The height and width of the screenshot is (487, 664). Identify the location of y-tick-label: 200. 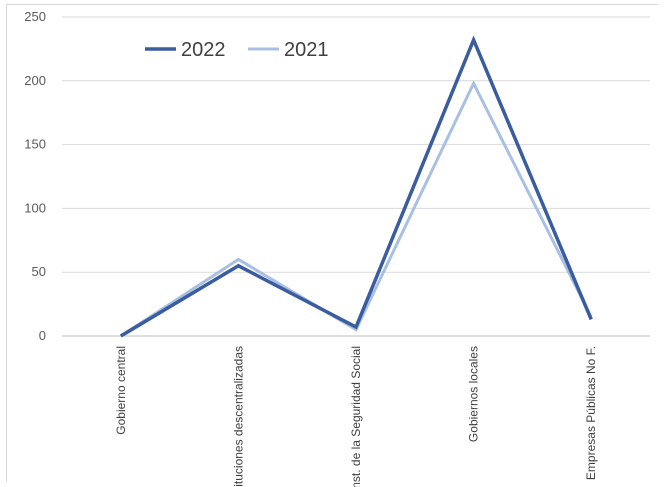
(35, 80).